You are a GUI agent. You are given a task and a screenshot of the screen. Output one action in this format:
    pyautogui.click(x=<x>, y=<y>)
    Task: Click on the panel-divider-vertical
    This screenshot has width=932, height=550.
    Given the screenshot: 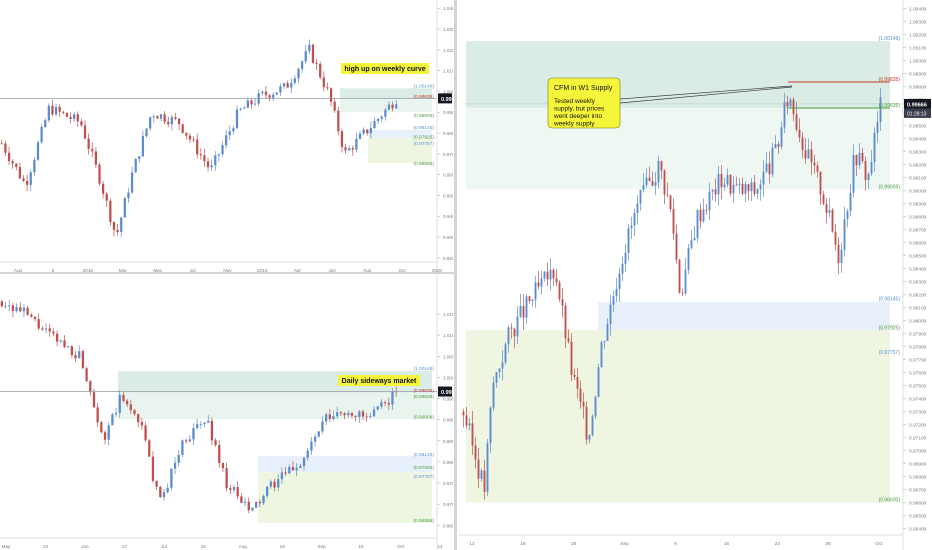 What is the action you would take?
    pyautogui.click(x=455, y=275)
    